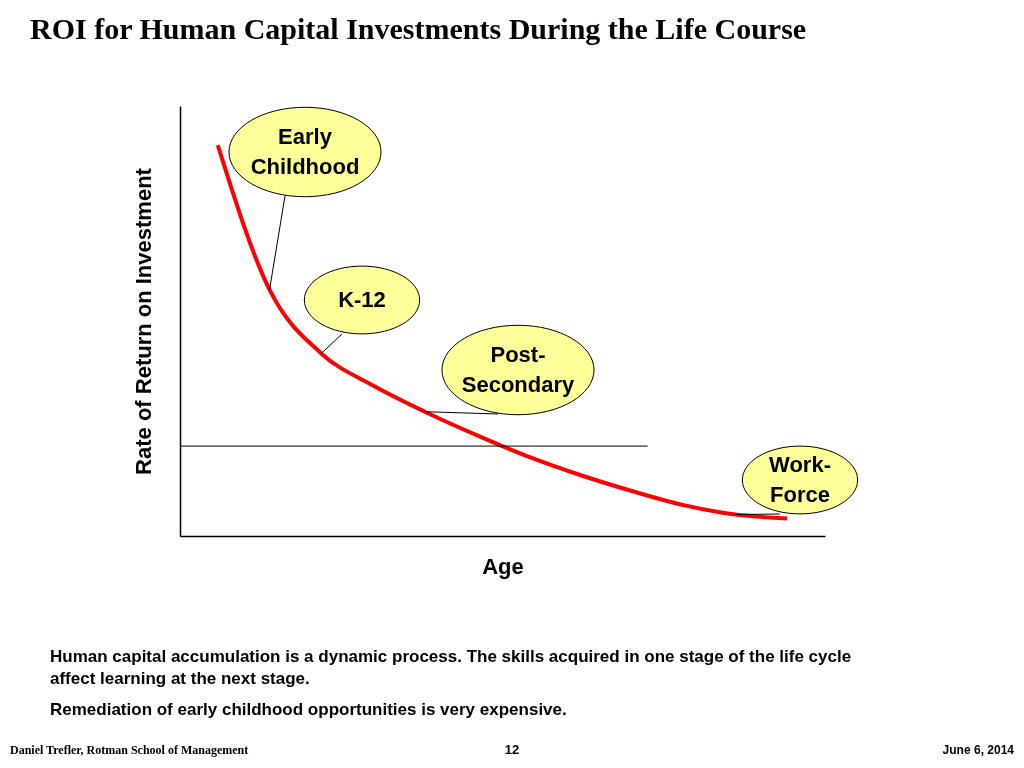  I want to click on x-axis-title: Age, so click(503, 566).